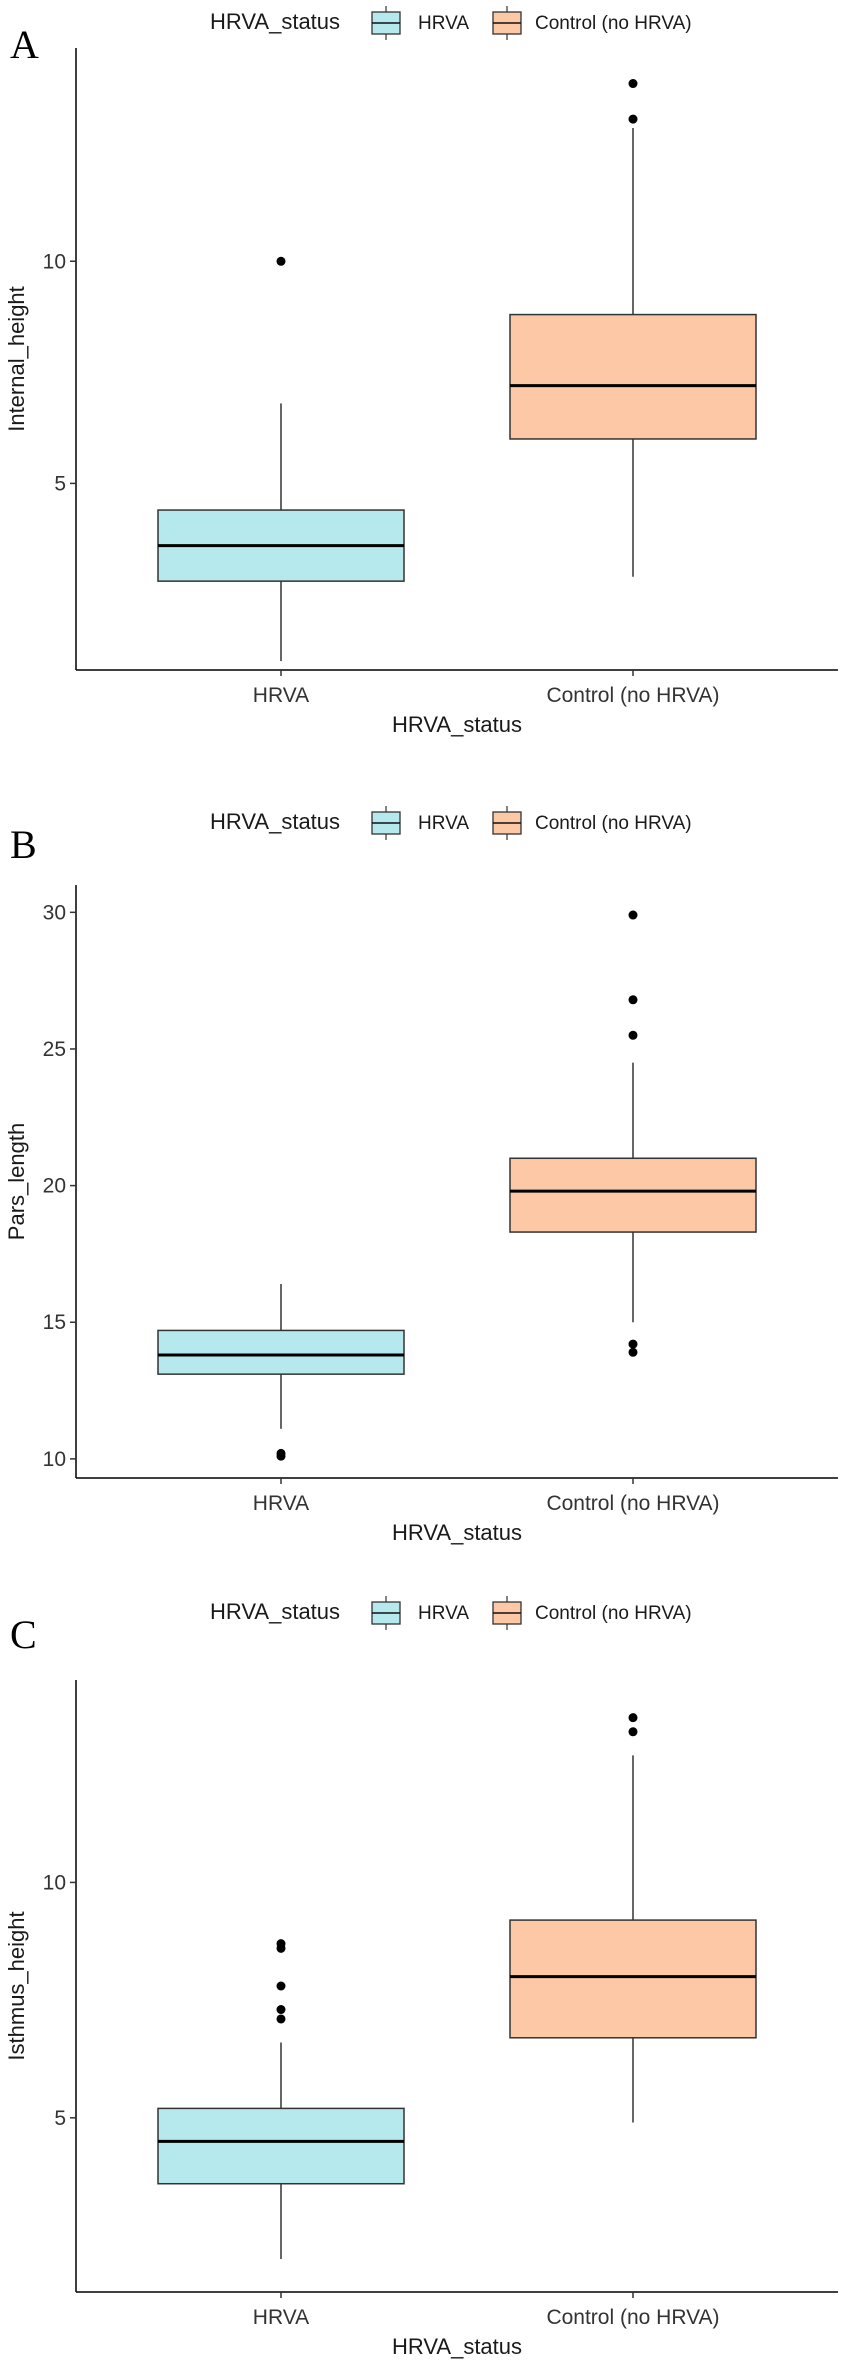 The width and height of the screenshot is (843, 2363). What do you see at coordinates (54, 1049) in the screenshot?
I see `y-tick-label: 25` at bounding box center [54, 1049].